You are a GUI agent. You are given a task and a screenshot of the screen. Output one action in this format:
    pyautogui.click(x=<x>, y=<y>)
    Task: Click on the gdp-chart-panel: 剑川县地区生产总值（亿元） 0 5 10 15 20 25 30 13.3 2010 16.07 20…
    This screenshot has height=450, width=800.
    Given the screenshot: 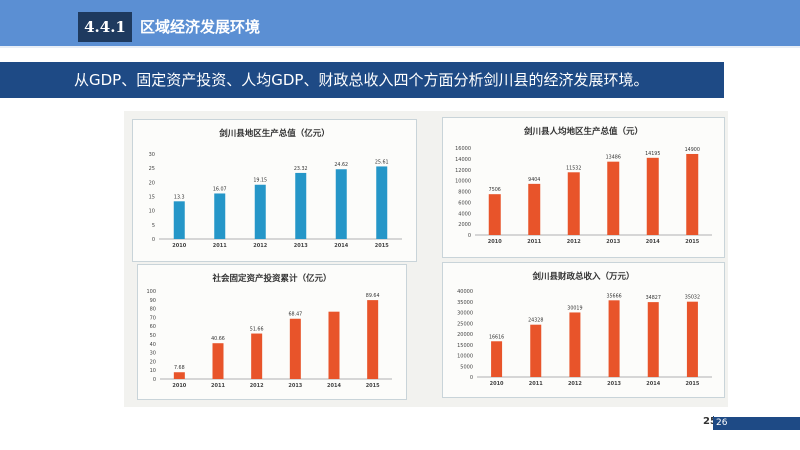 What is the action you would take?
    pyautogui.click(x=274, y=190)
    